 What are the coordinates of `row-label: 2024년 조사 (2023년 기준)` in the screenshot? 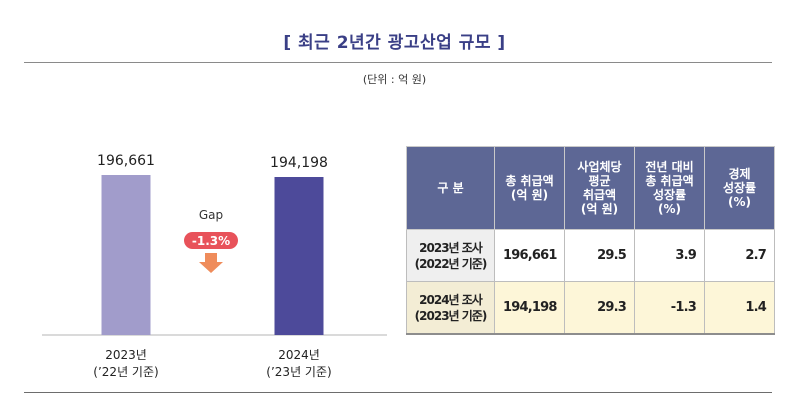 It's located at (450, 308).